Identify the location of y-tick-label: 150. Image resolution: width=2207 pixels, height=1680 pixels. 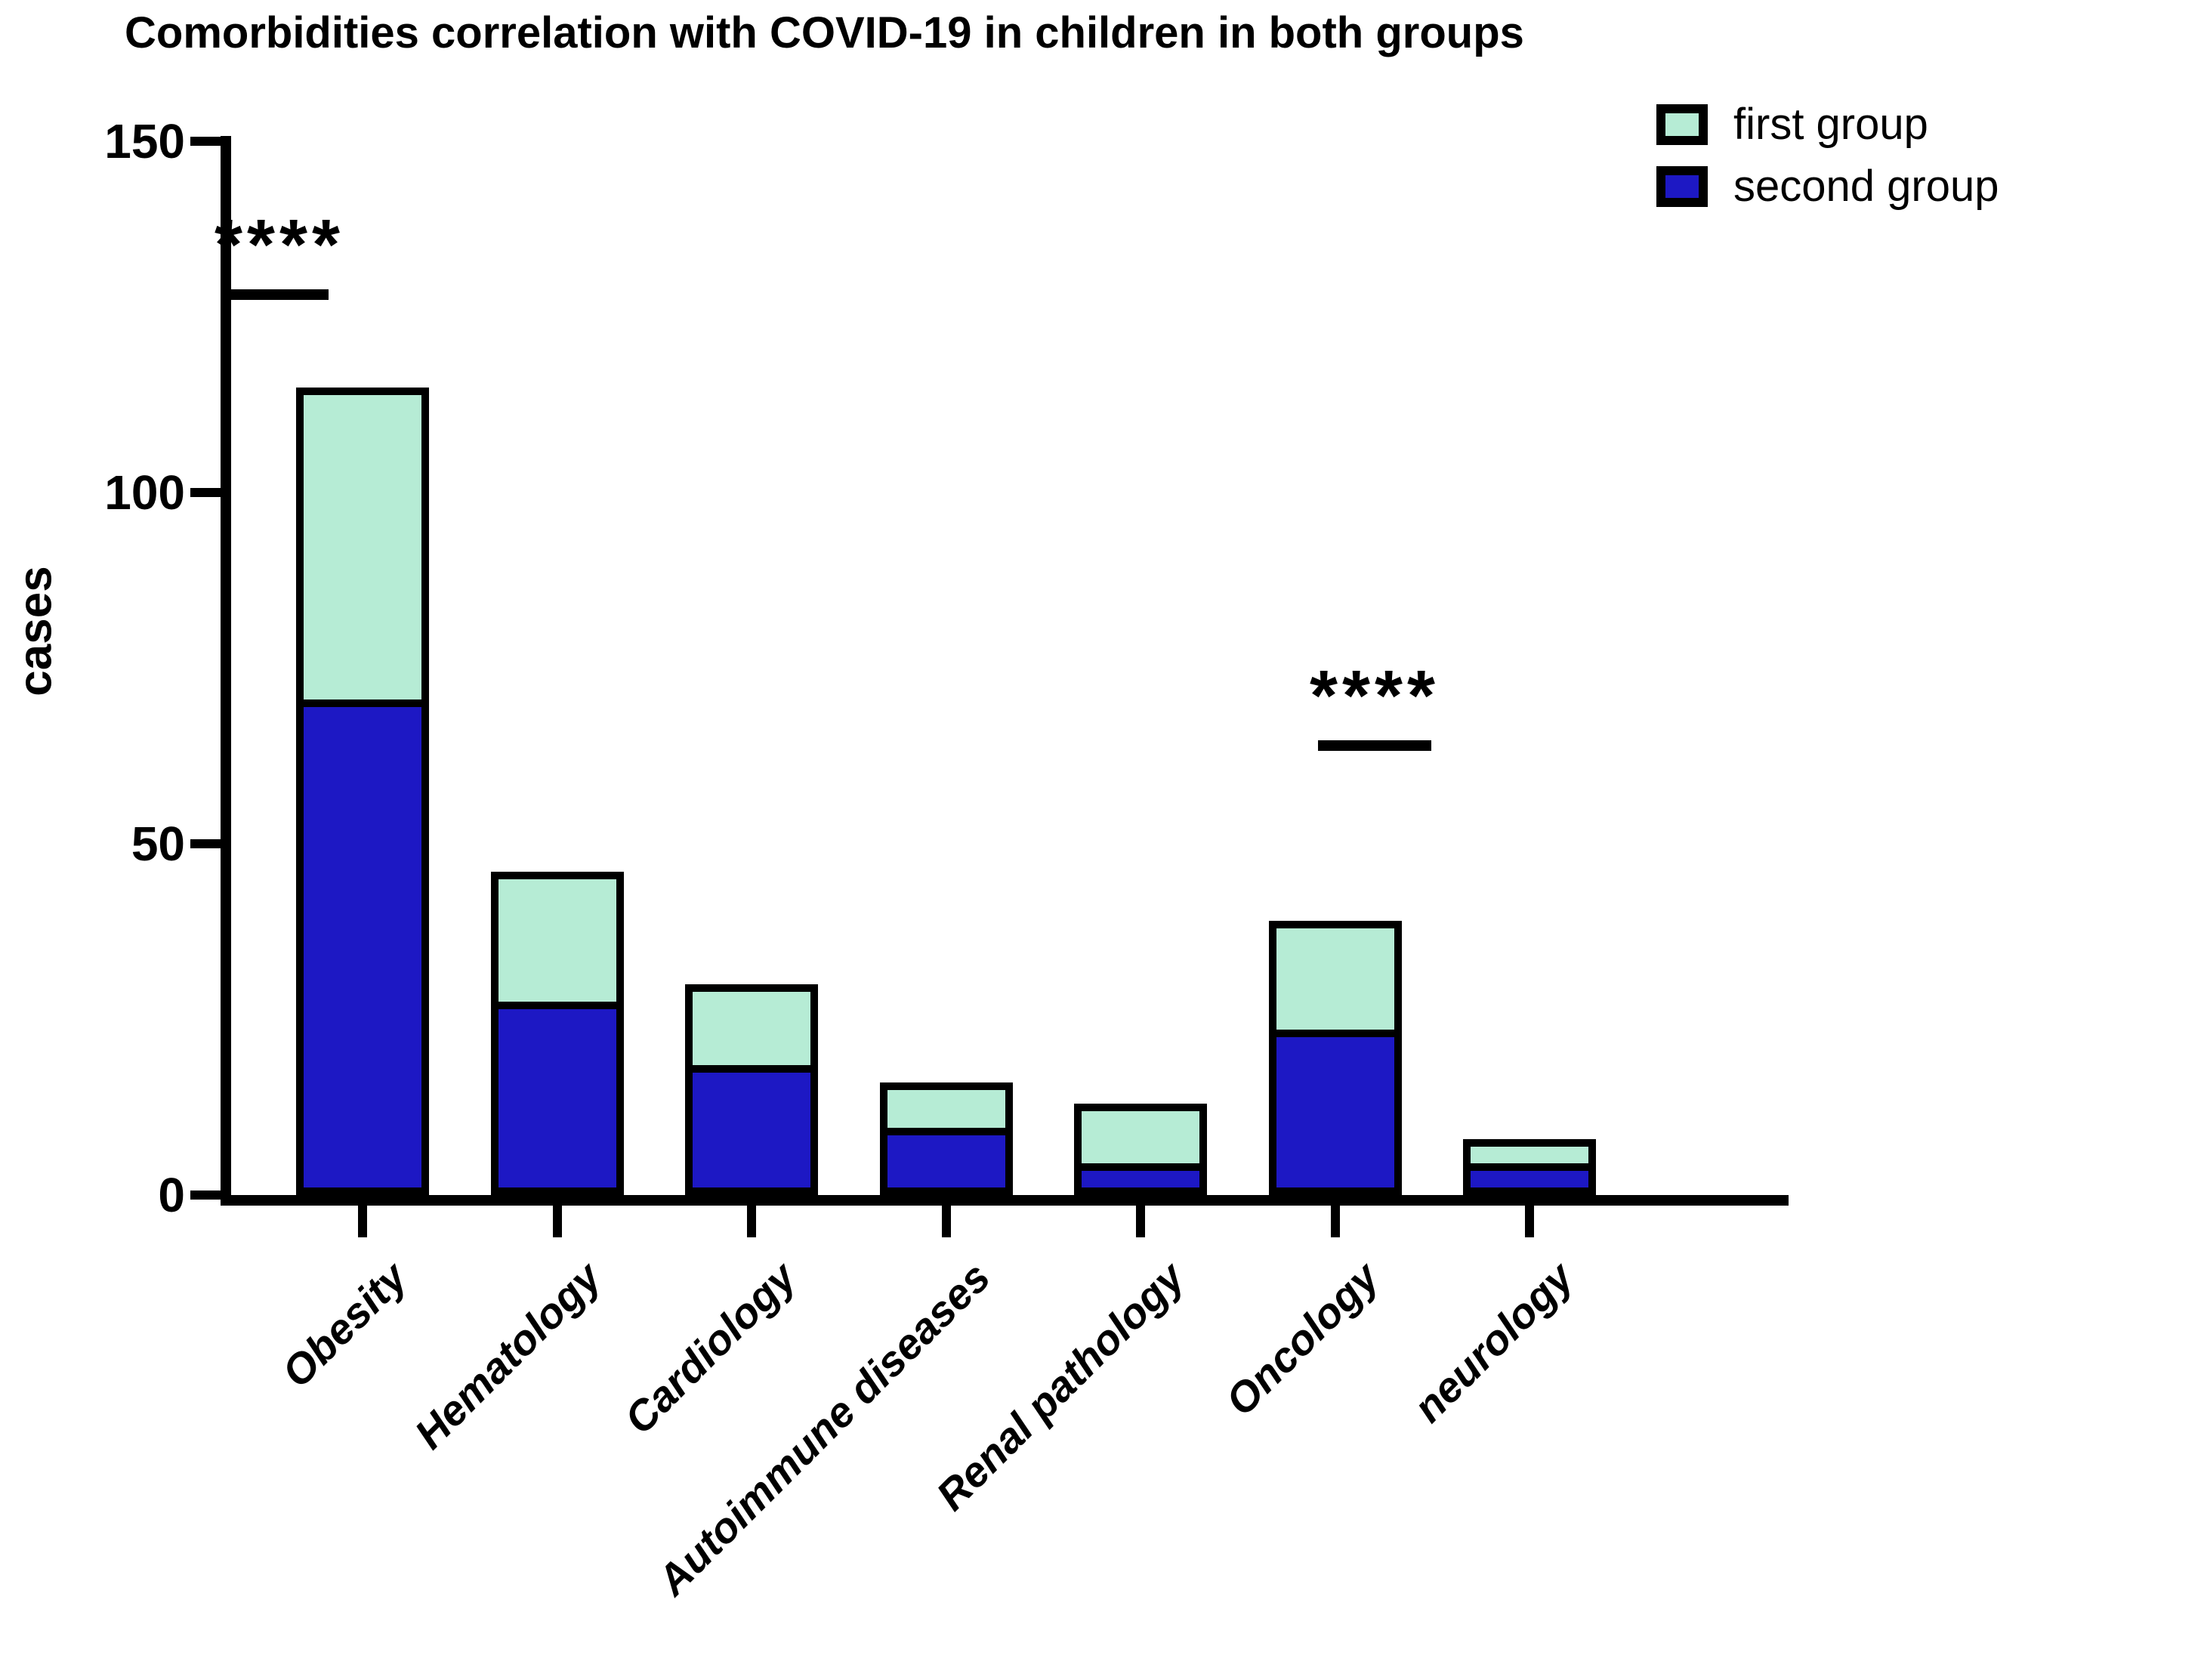
(144, 141).